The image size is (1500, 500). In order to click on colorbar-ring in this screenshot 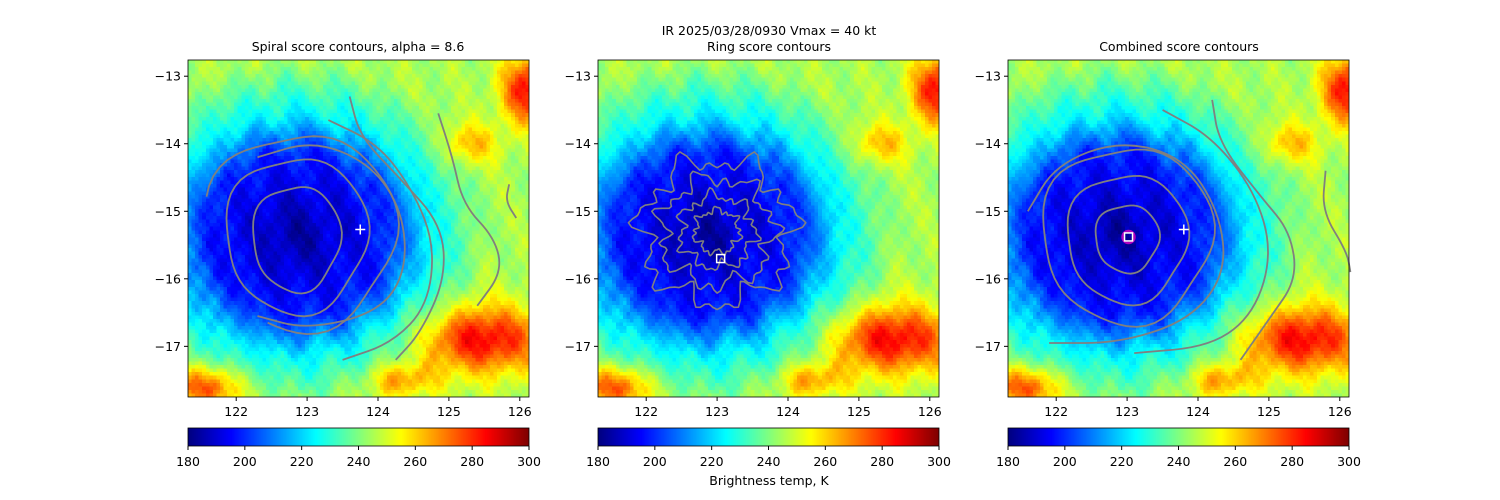, I will do `click(768, 437)`.